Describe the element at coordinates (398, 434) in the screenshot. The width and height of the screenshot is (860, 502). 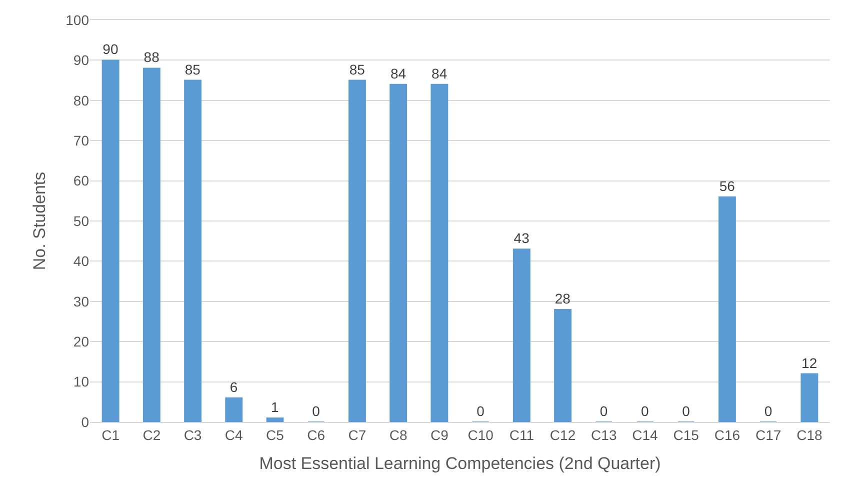
I see `x-tick-label: C8` at that location.